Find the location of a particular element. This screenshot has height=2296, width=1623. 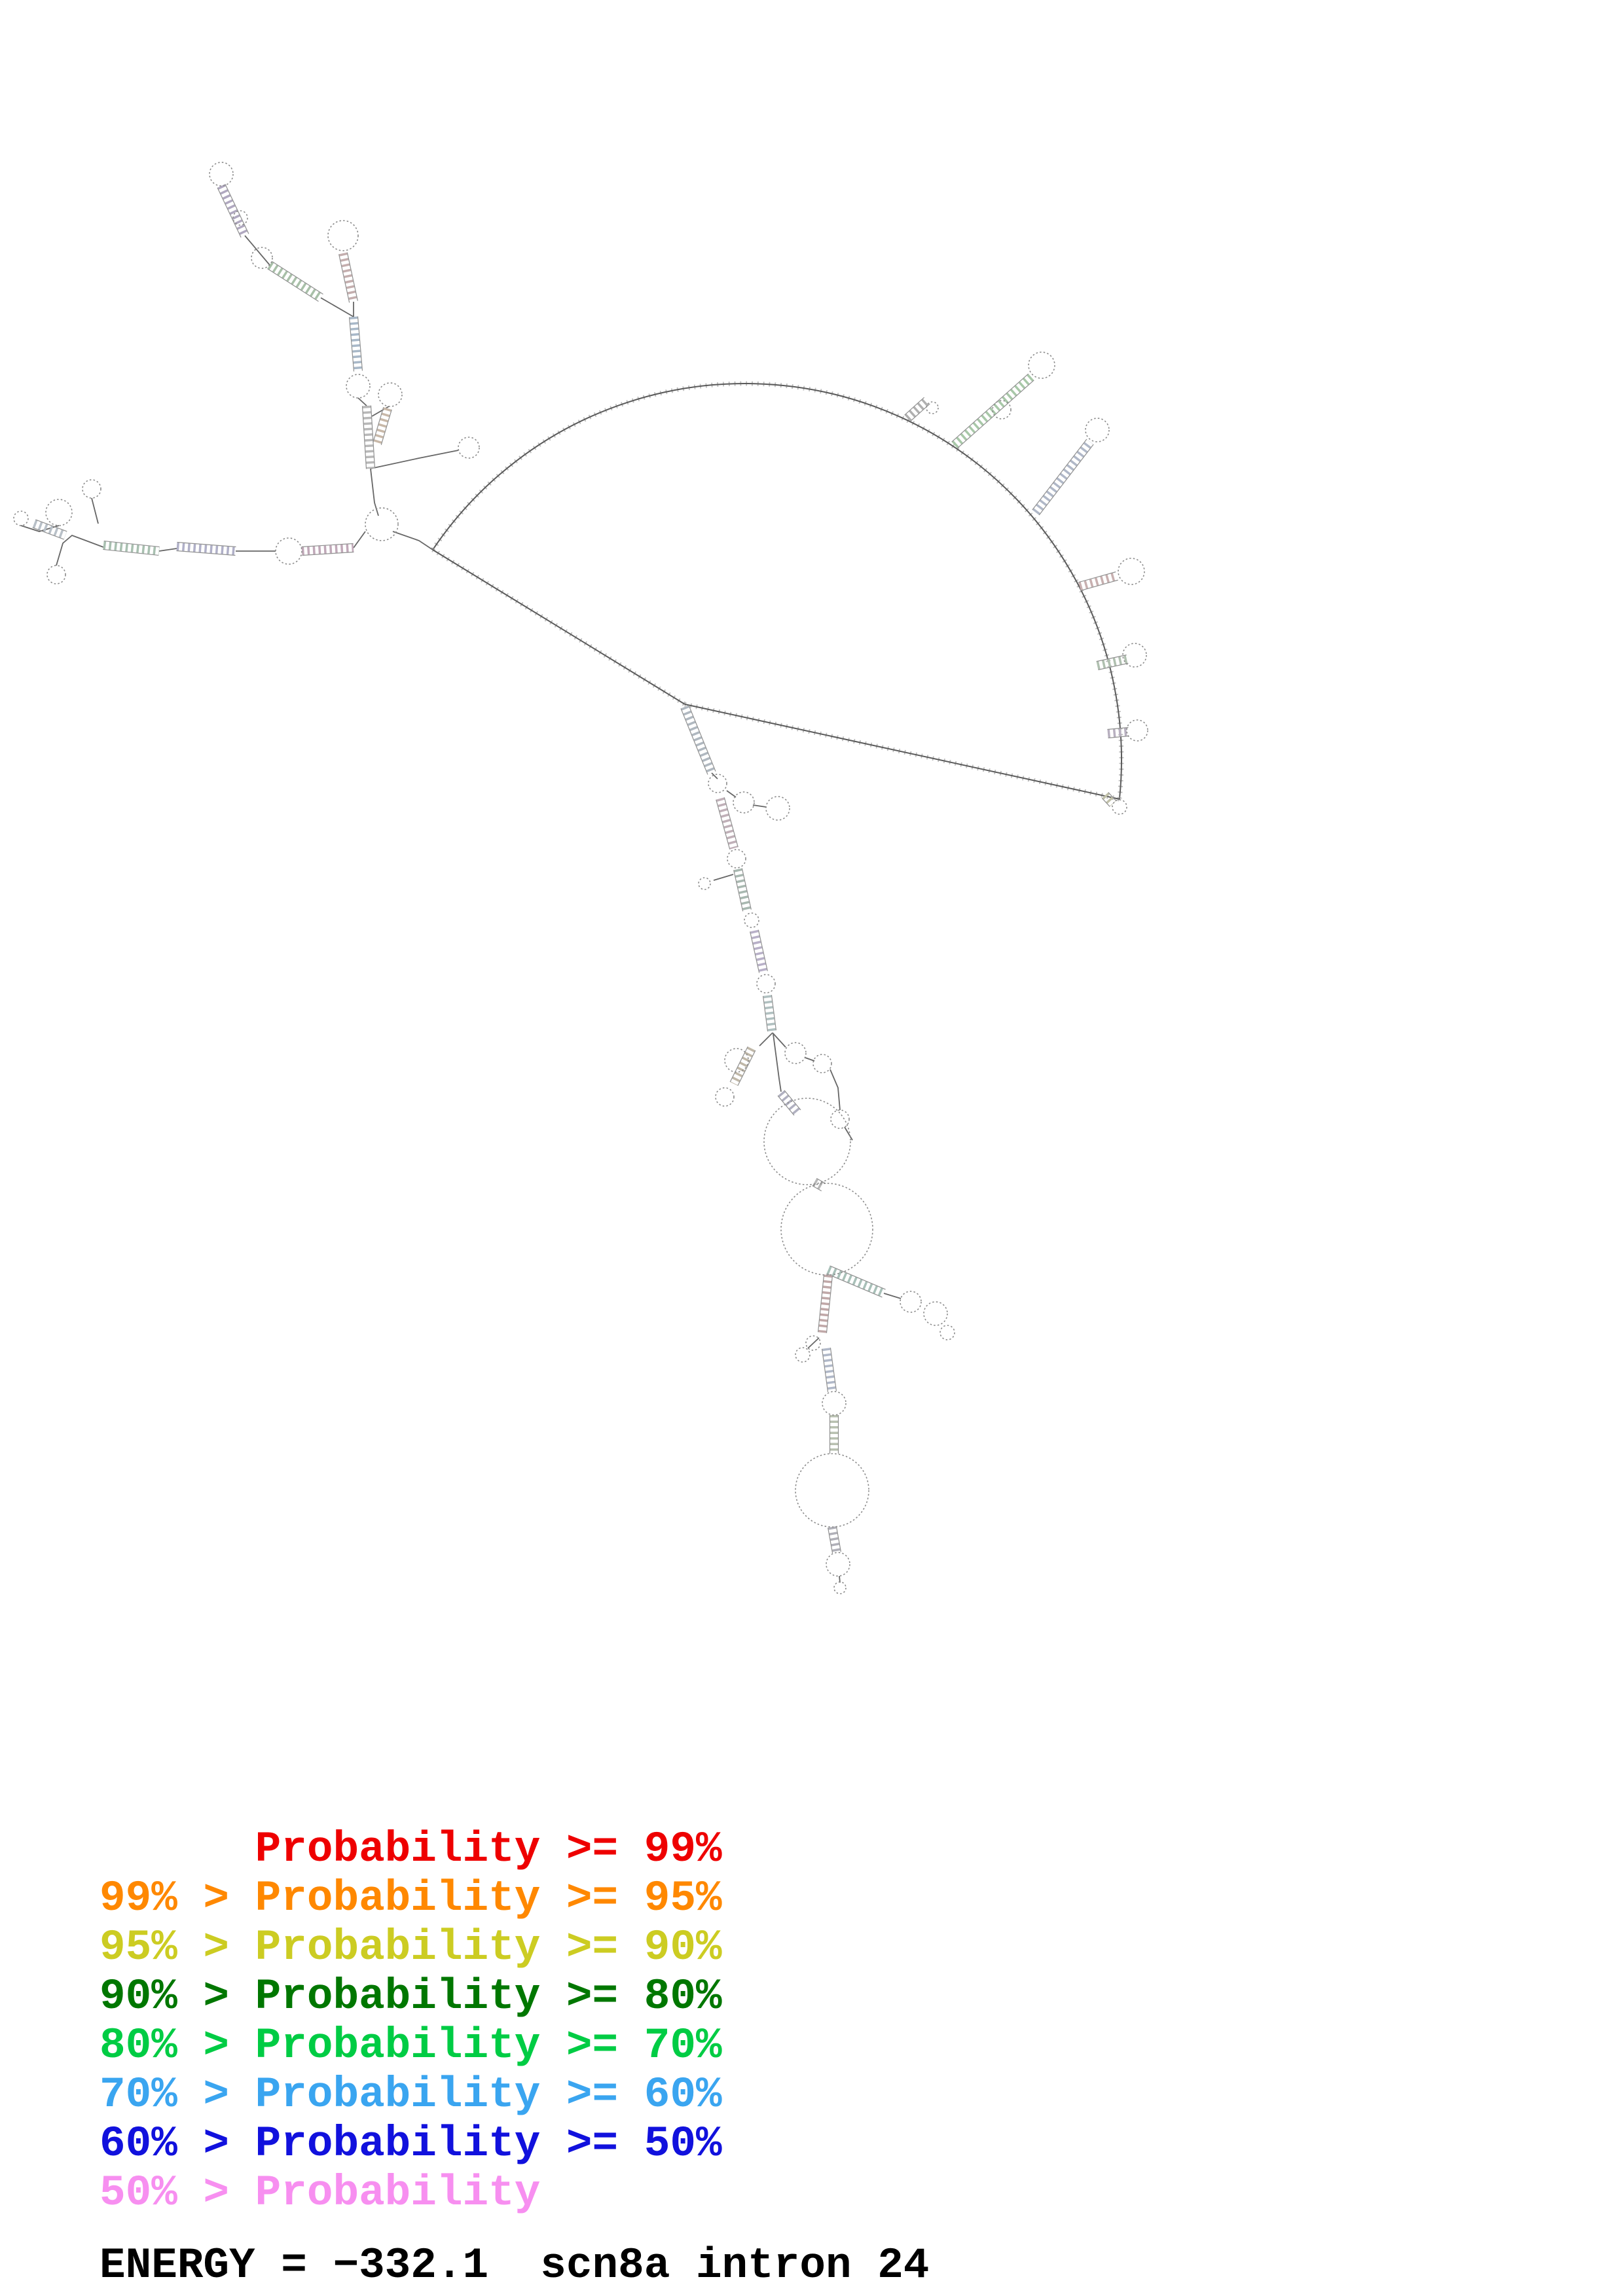

legend-line-0: Probability >= 99% is located at coordinates (411, 1849).